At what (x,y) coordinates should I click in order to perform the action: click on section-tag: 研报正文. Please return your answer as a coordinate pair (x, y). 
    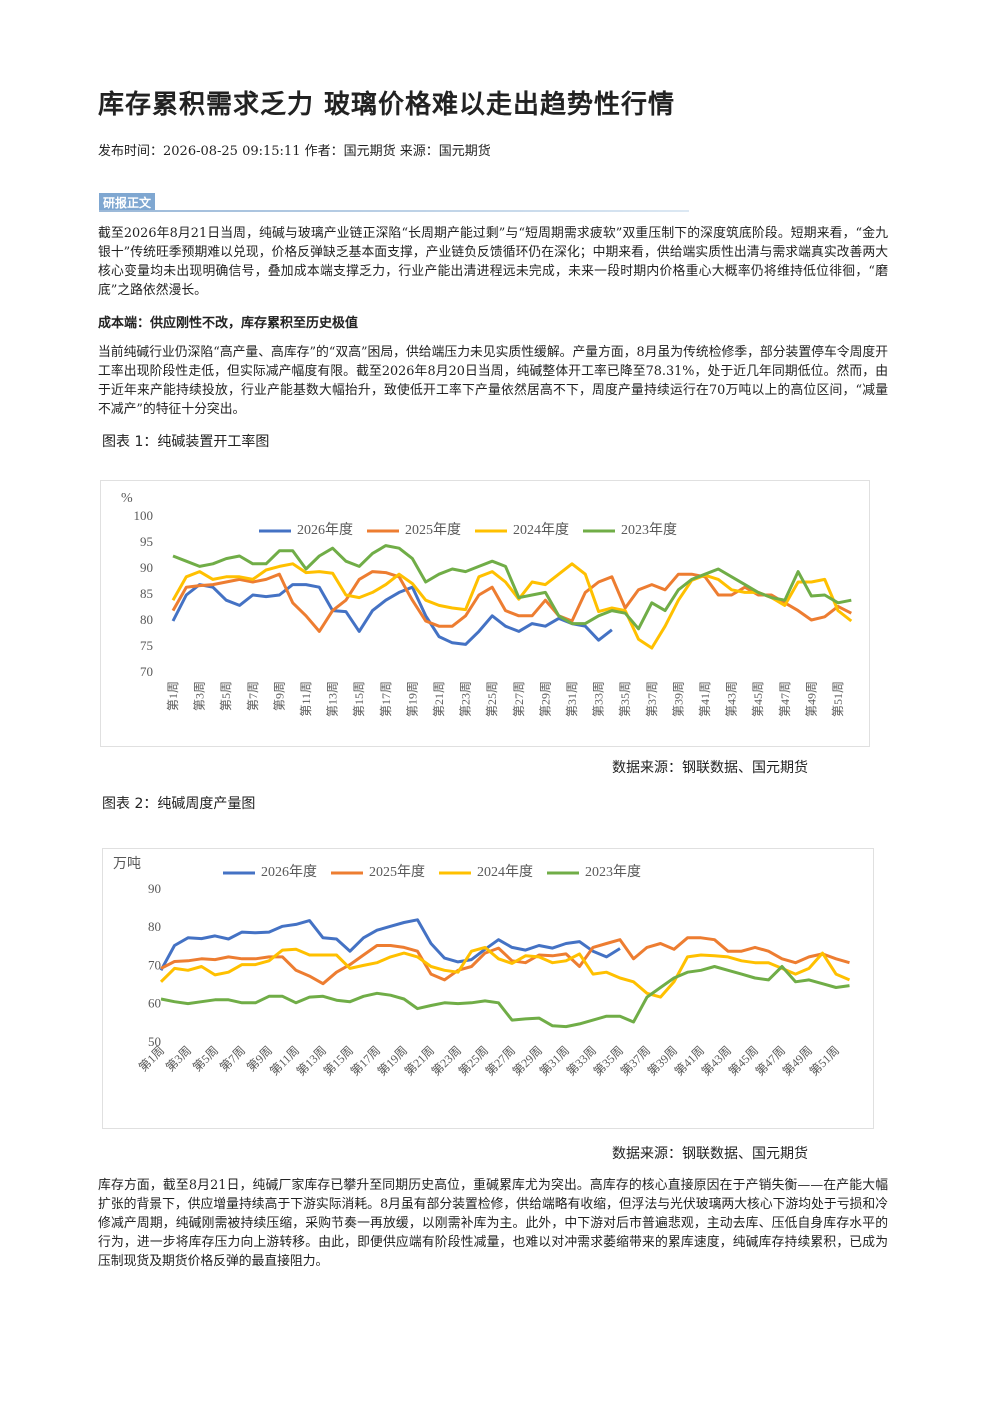
    Looking at the image, I should click on (127, 202).